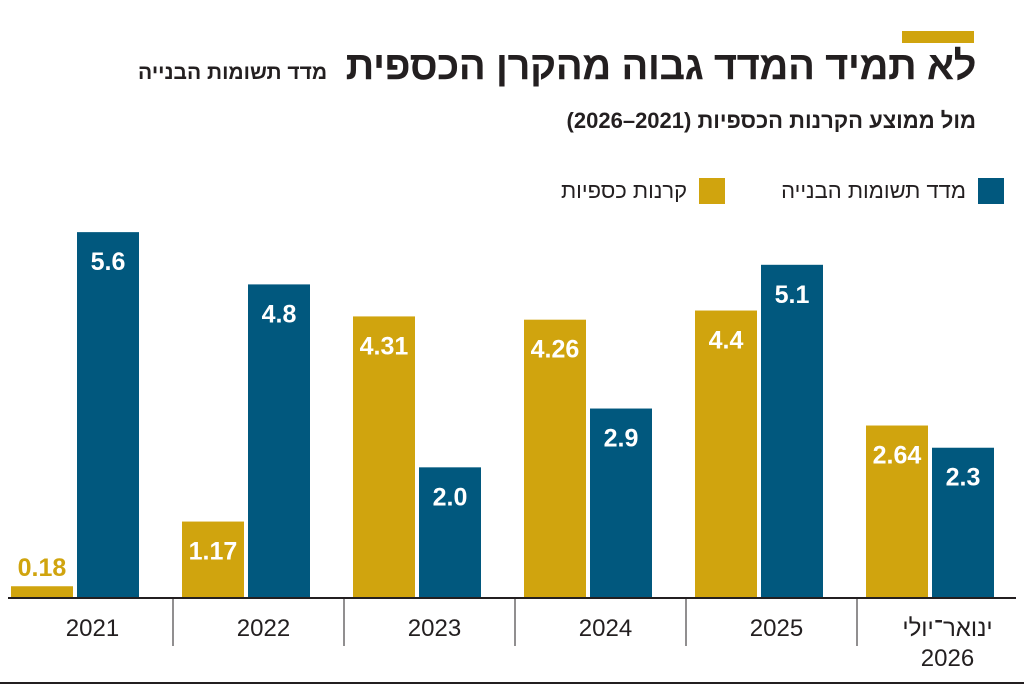 Image resolution: width=1024 pixels, height=690 pixels. I want to click on chart-title: לא תמיד המדד גבוה מהקרן הכספית, so click(661, 66).